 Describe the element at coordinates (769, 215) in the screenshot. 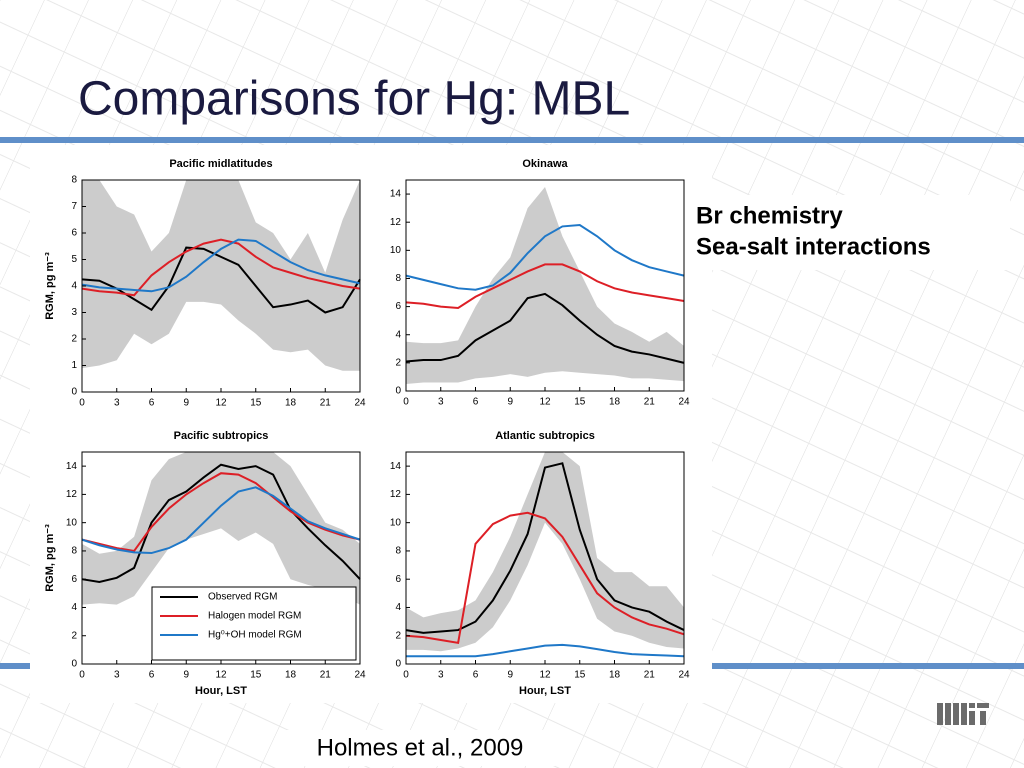

I see `side-note: Br chemistry` at that location.